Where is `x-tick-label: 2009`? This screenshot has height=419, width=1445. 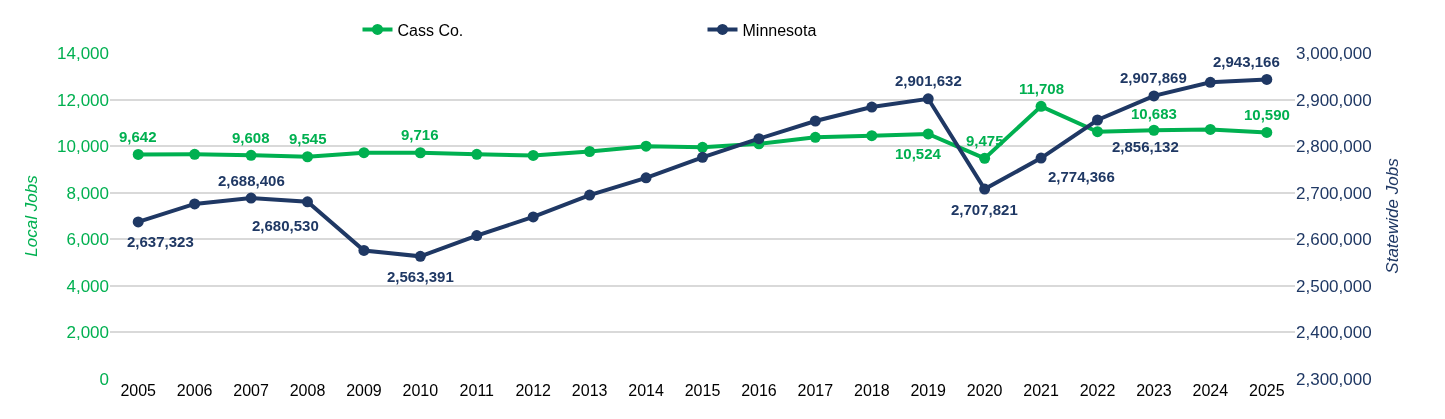
x-tick-label: 2009 is located at coordinates (364, 390).